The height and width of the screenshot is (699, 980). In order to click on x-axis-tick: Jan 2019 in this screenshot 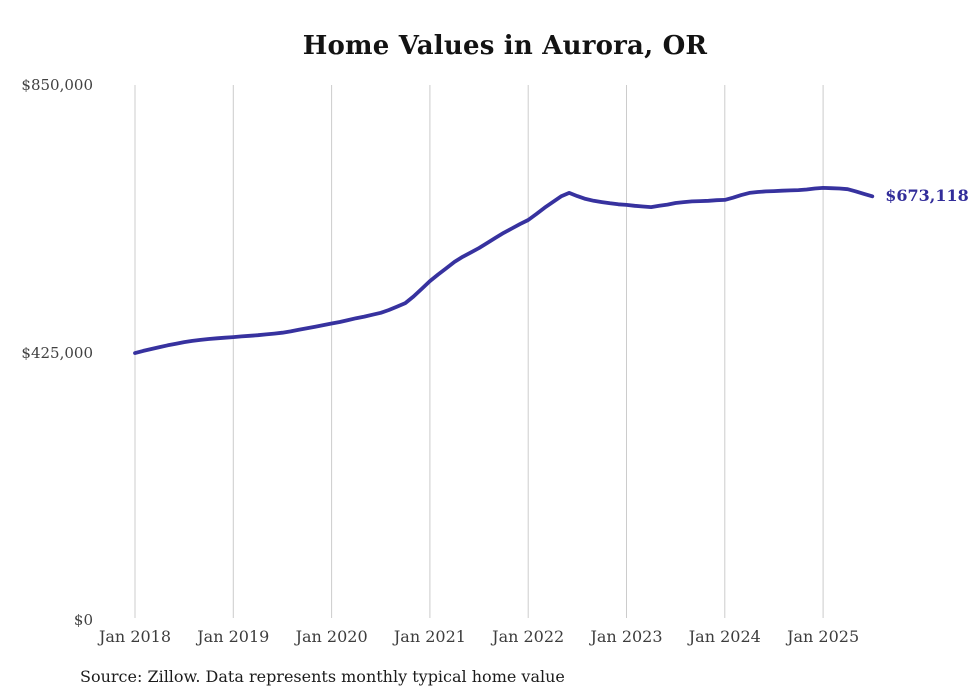, I will do `click(233, 636)`.